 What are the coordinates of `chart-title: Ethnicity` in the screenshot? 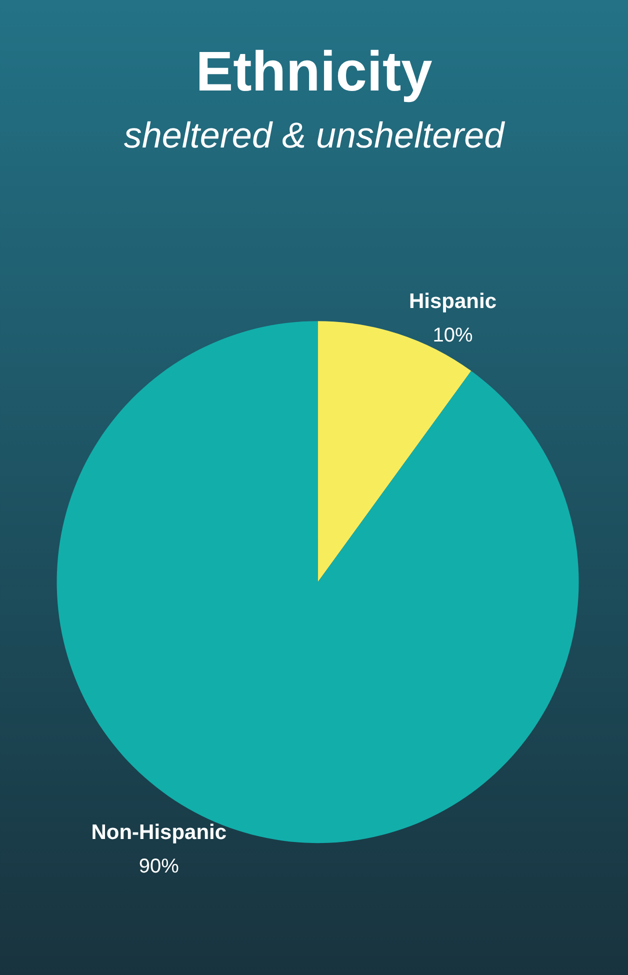 It's located at (314, 71).